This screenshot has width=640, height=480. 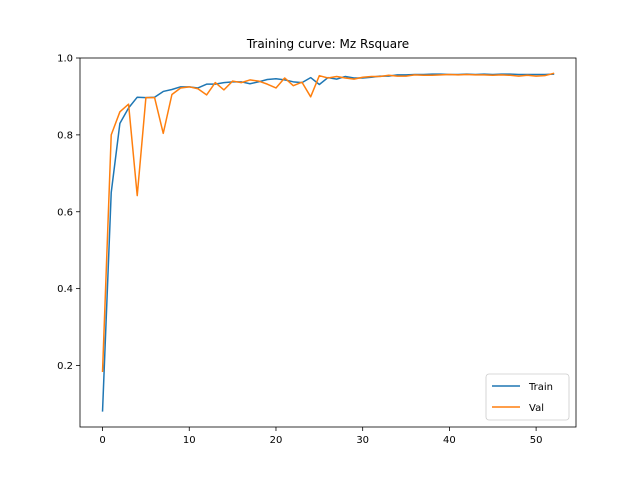 I want to click on y-tick-label: 0.2, so click(x=65, y=366).